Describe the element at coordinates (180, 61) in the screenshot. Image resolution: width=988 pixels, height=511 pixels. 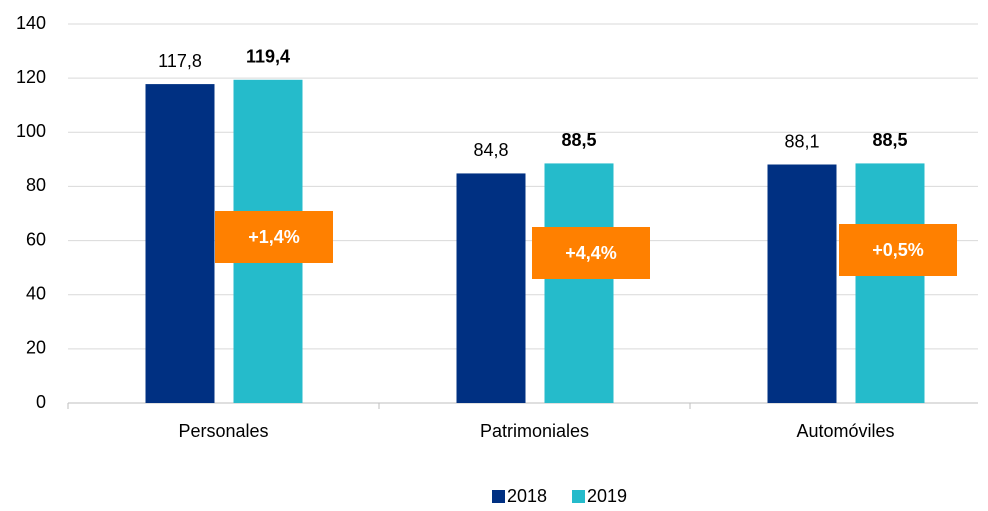
I see `value-label: 117,8` at that location.